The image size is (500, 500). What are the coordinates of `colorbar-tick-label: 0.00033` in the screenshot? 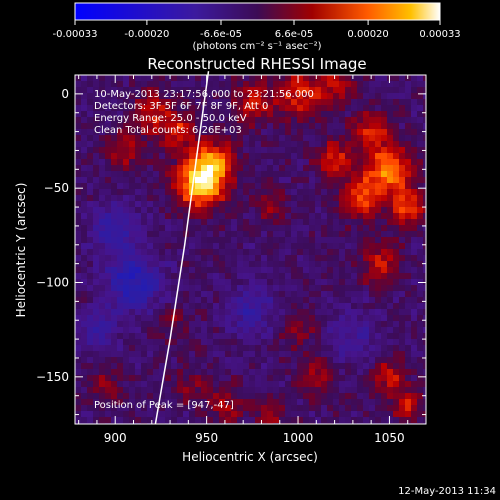 It's located at (439, 34).